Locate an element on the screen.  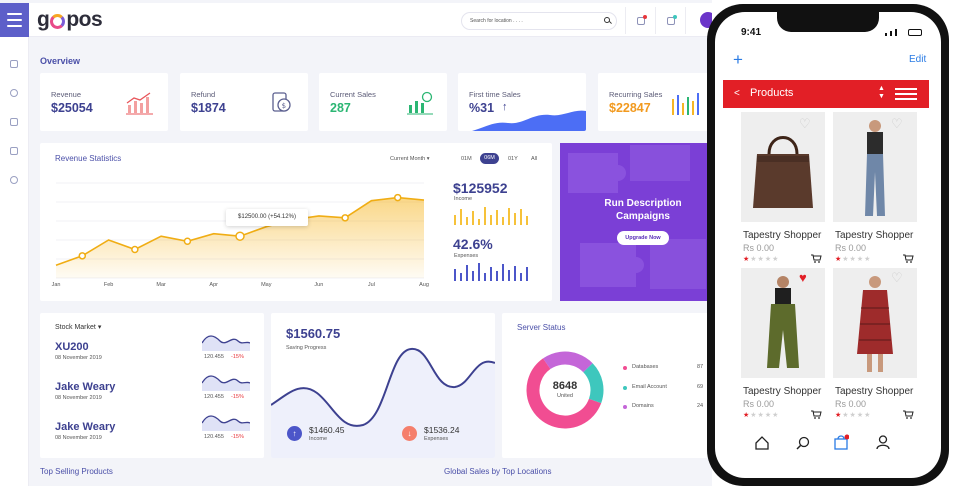
sidebar-layers-icon is located at coordinates (14, 151).